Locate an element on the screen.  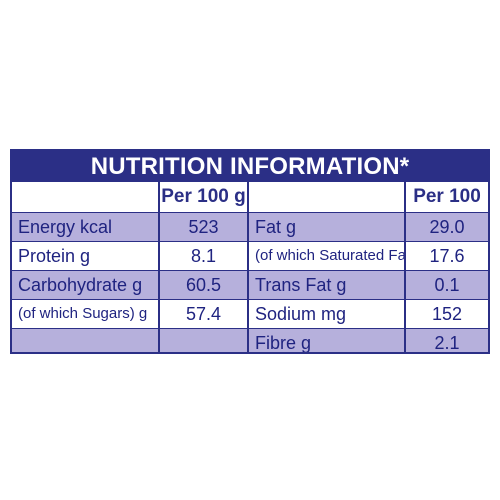
row-0-left-label: Energy kcal is located at coordinates (85, 227).